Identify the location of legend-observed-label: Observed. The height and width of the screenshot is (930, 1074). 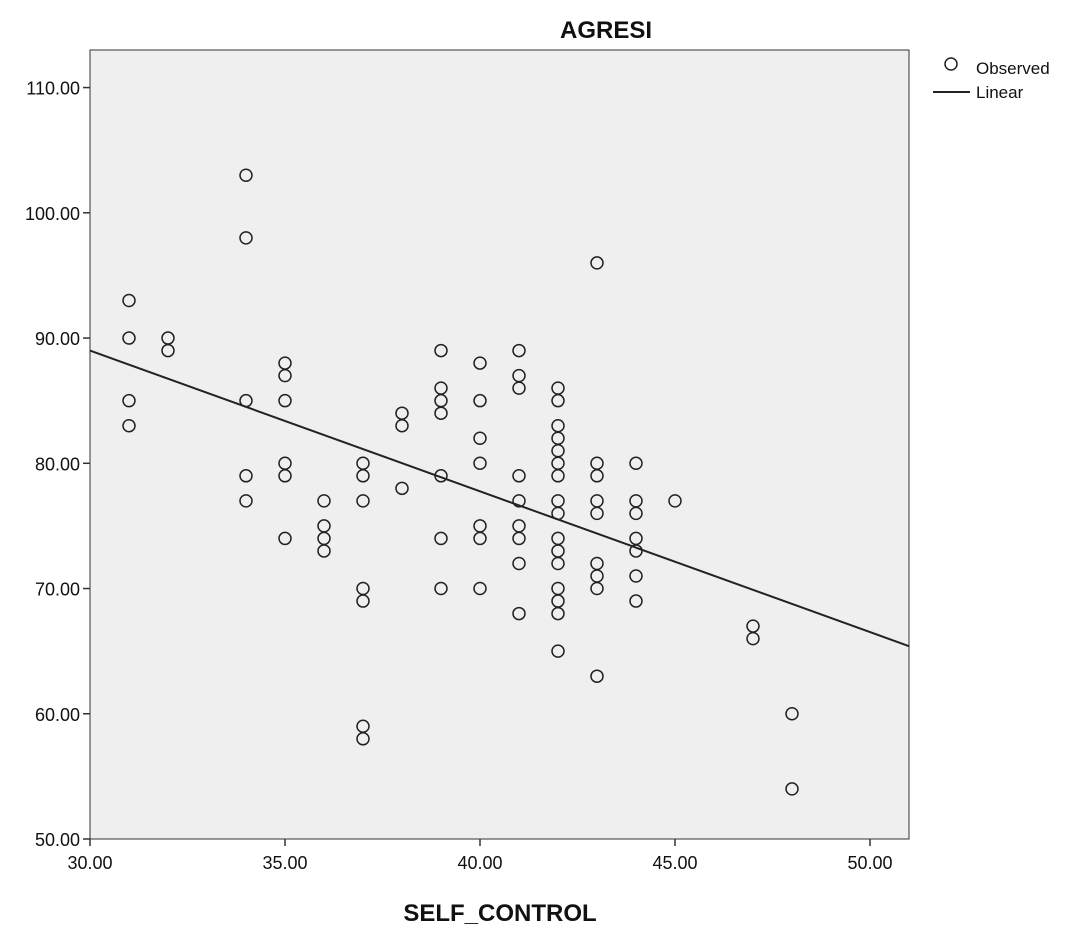
(1013, 68).